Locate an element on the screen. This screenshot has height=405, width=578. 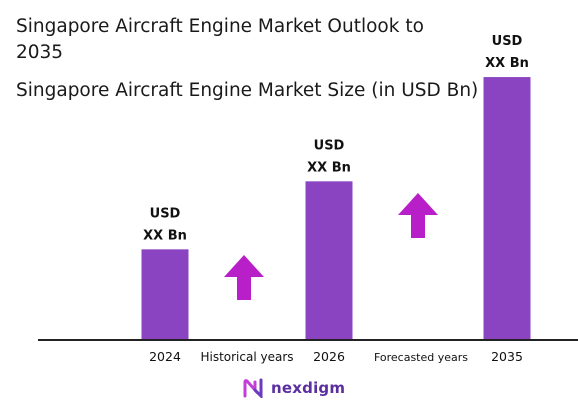
bar-2026 is located at coordinates (329, 260).